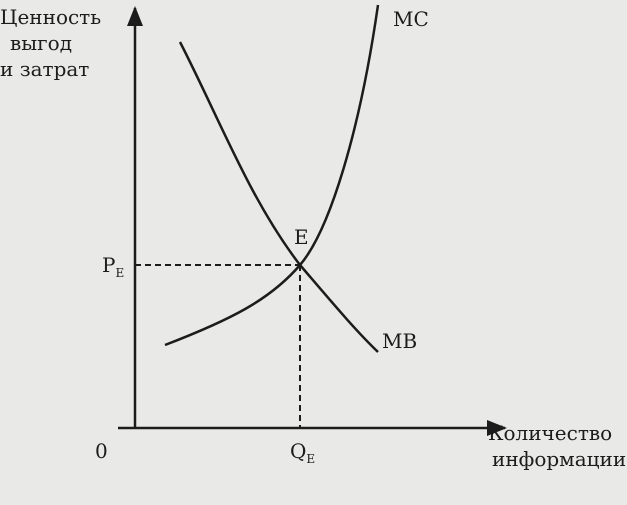 This screenshot has height=505, width=627. I want to click on x-axis-label-line: информации, so click(559, 459).